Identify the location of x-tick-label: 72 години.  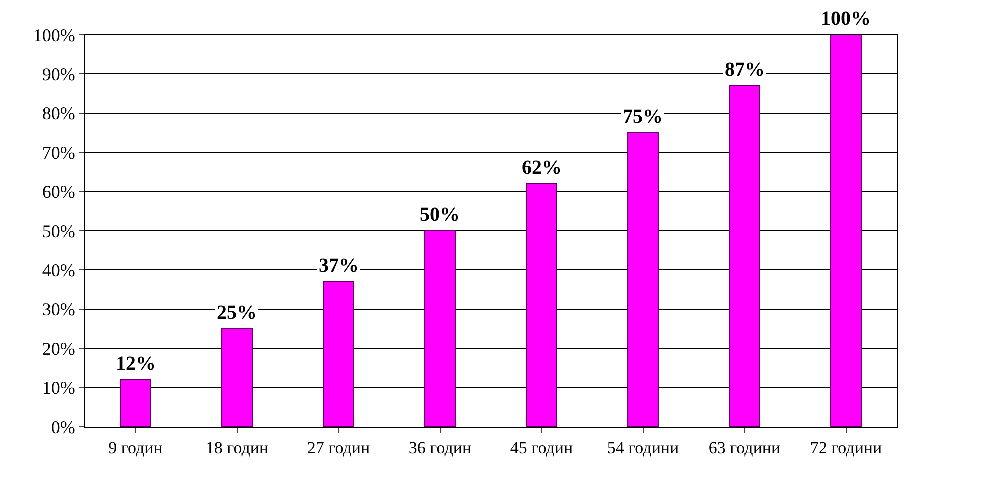
(846, 448).